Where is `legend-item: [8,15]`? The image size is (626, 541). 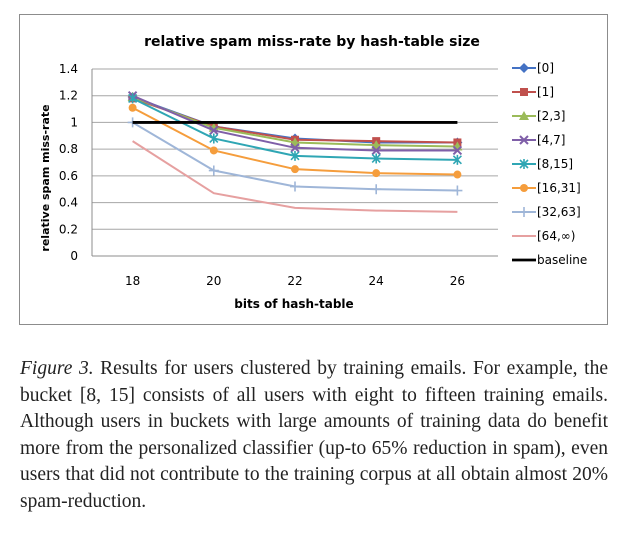
legend-item: [8,15] is located at coordinates (542, 164).